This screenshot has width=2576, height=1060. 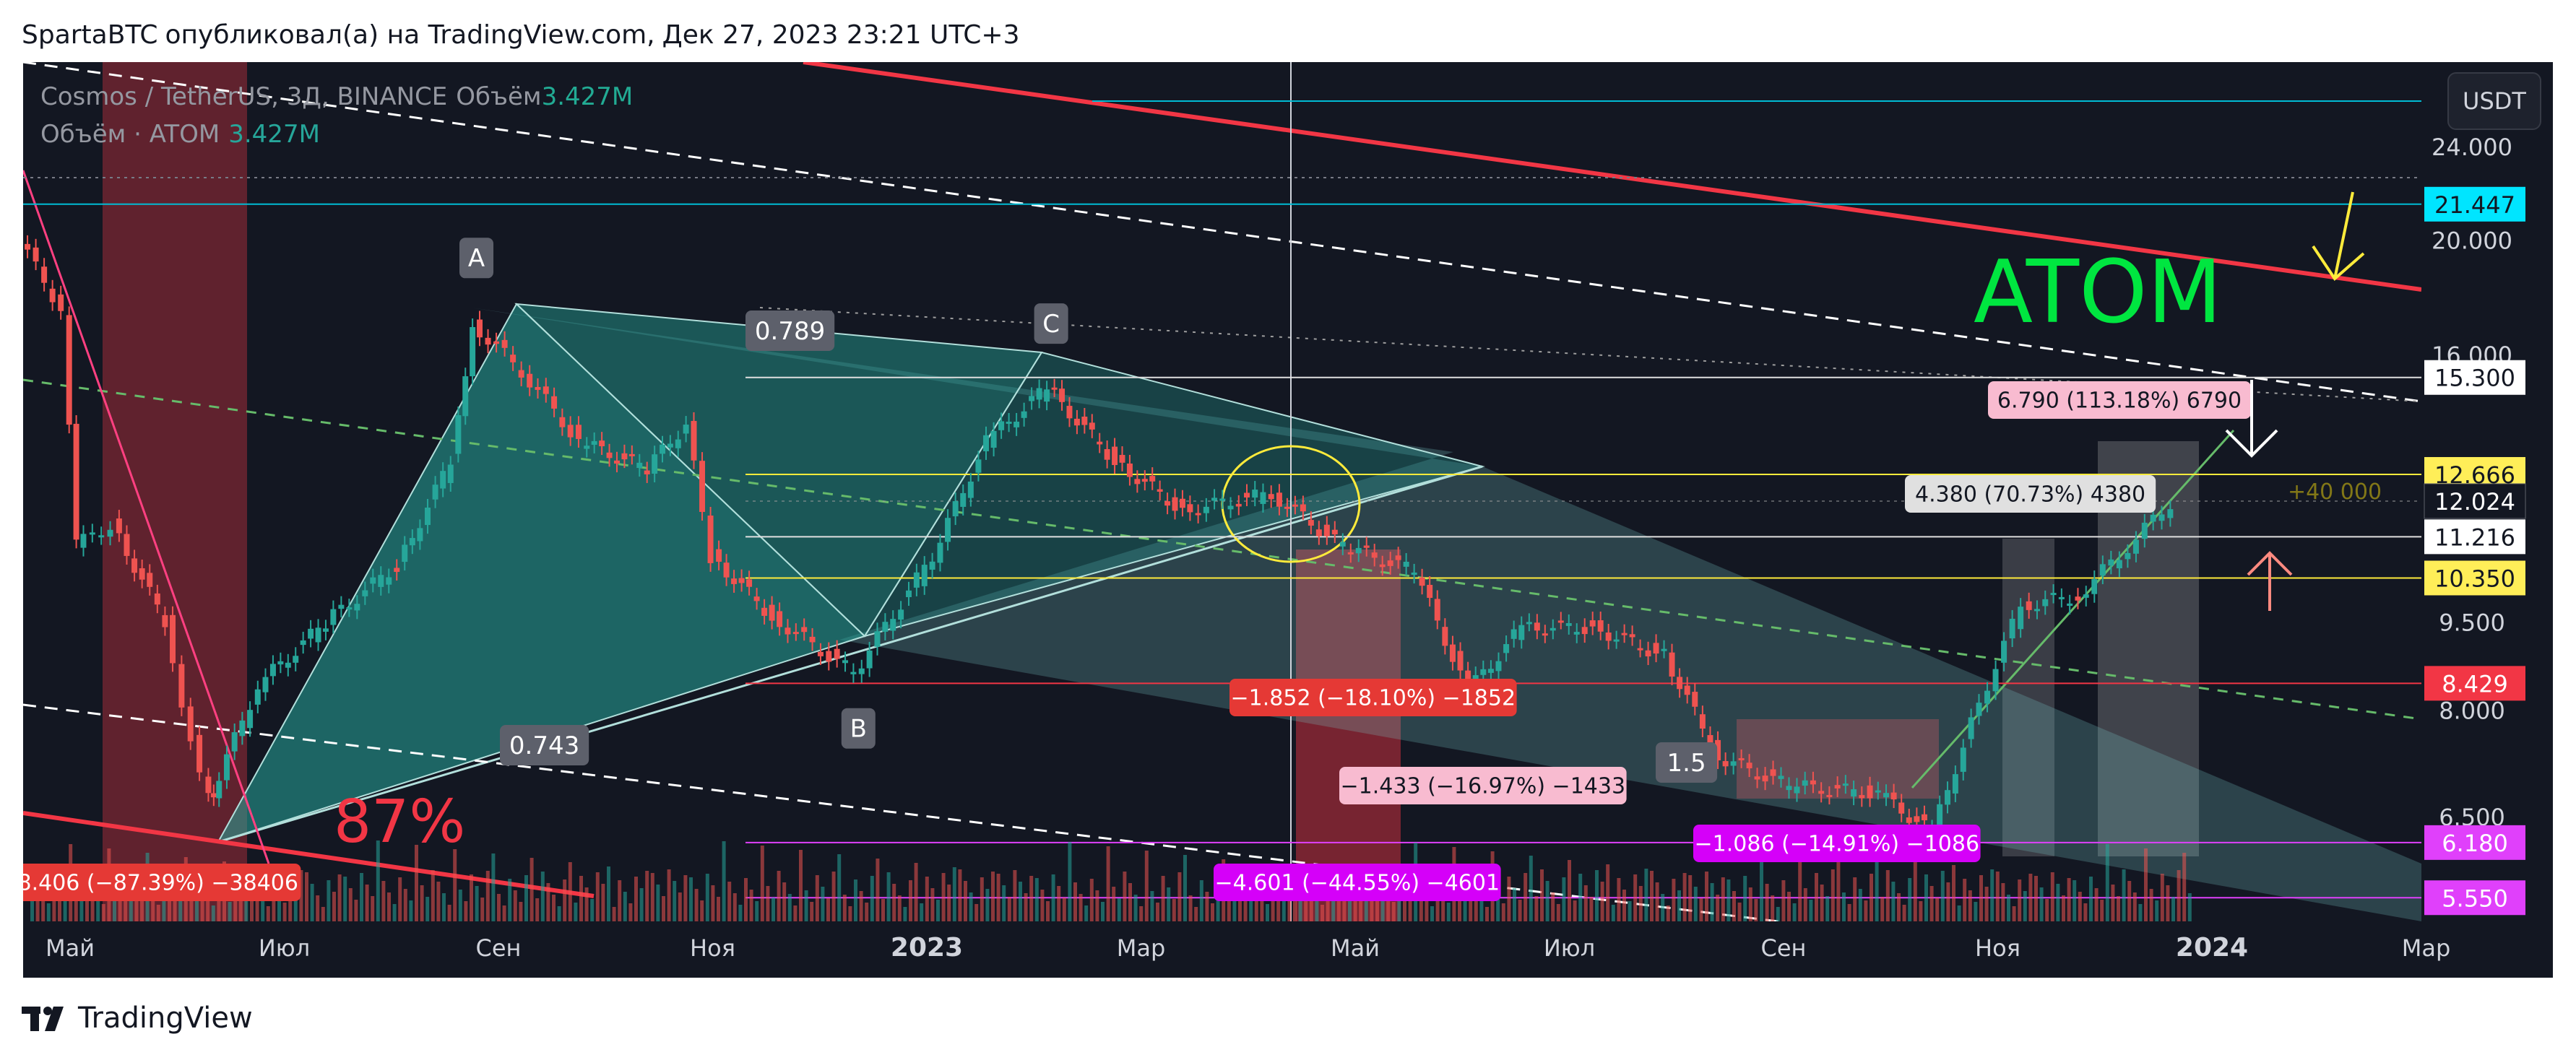 I want to click on indicator-label: Объём · ATOM, so click(x=130, y=134).